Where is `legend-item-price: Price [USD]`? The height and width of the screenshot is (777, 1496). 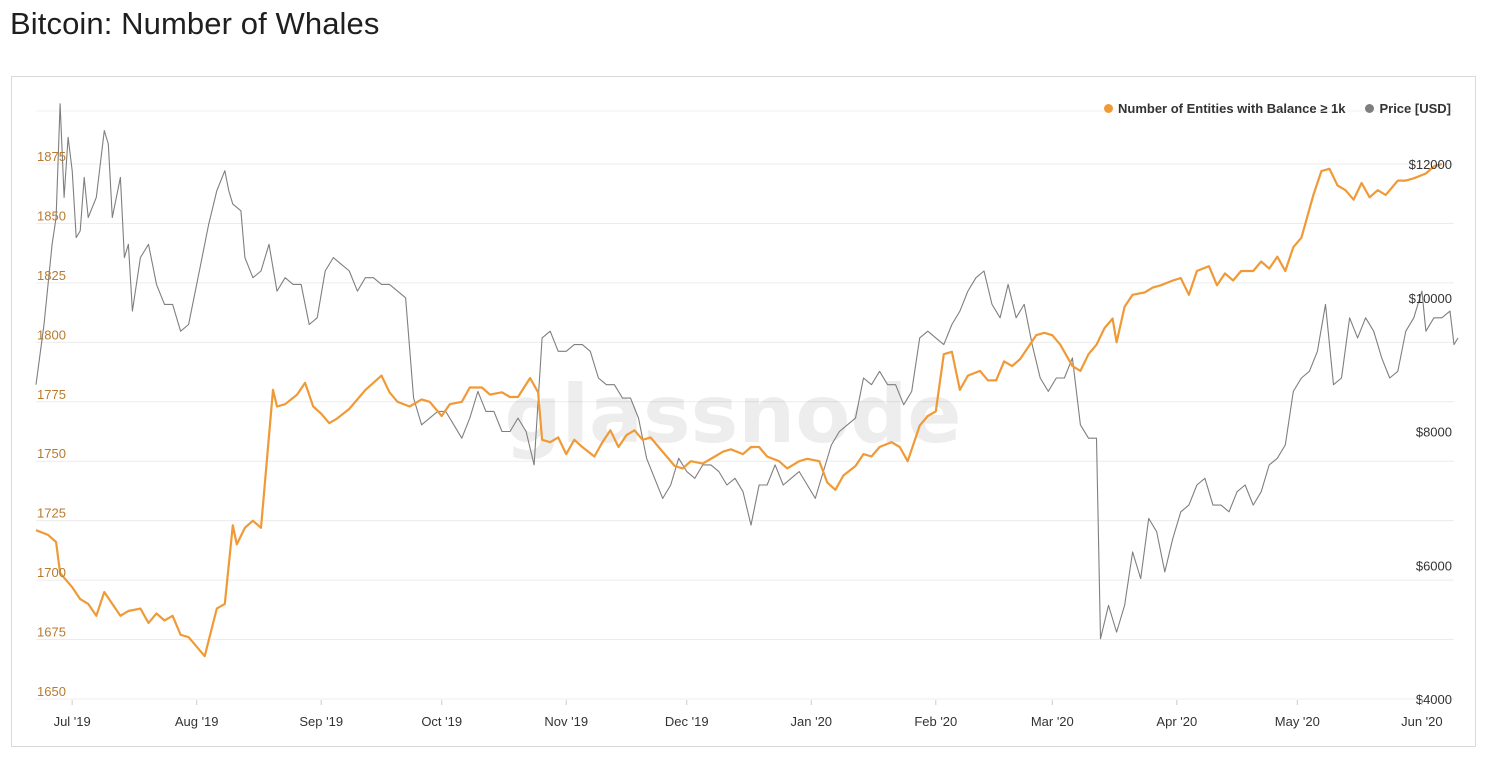 legend-item-price: Price [USD] is located at coordinates (1408, 108).